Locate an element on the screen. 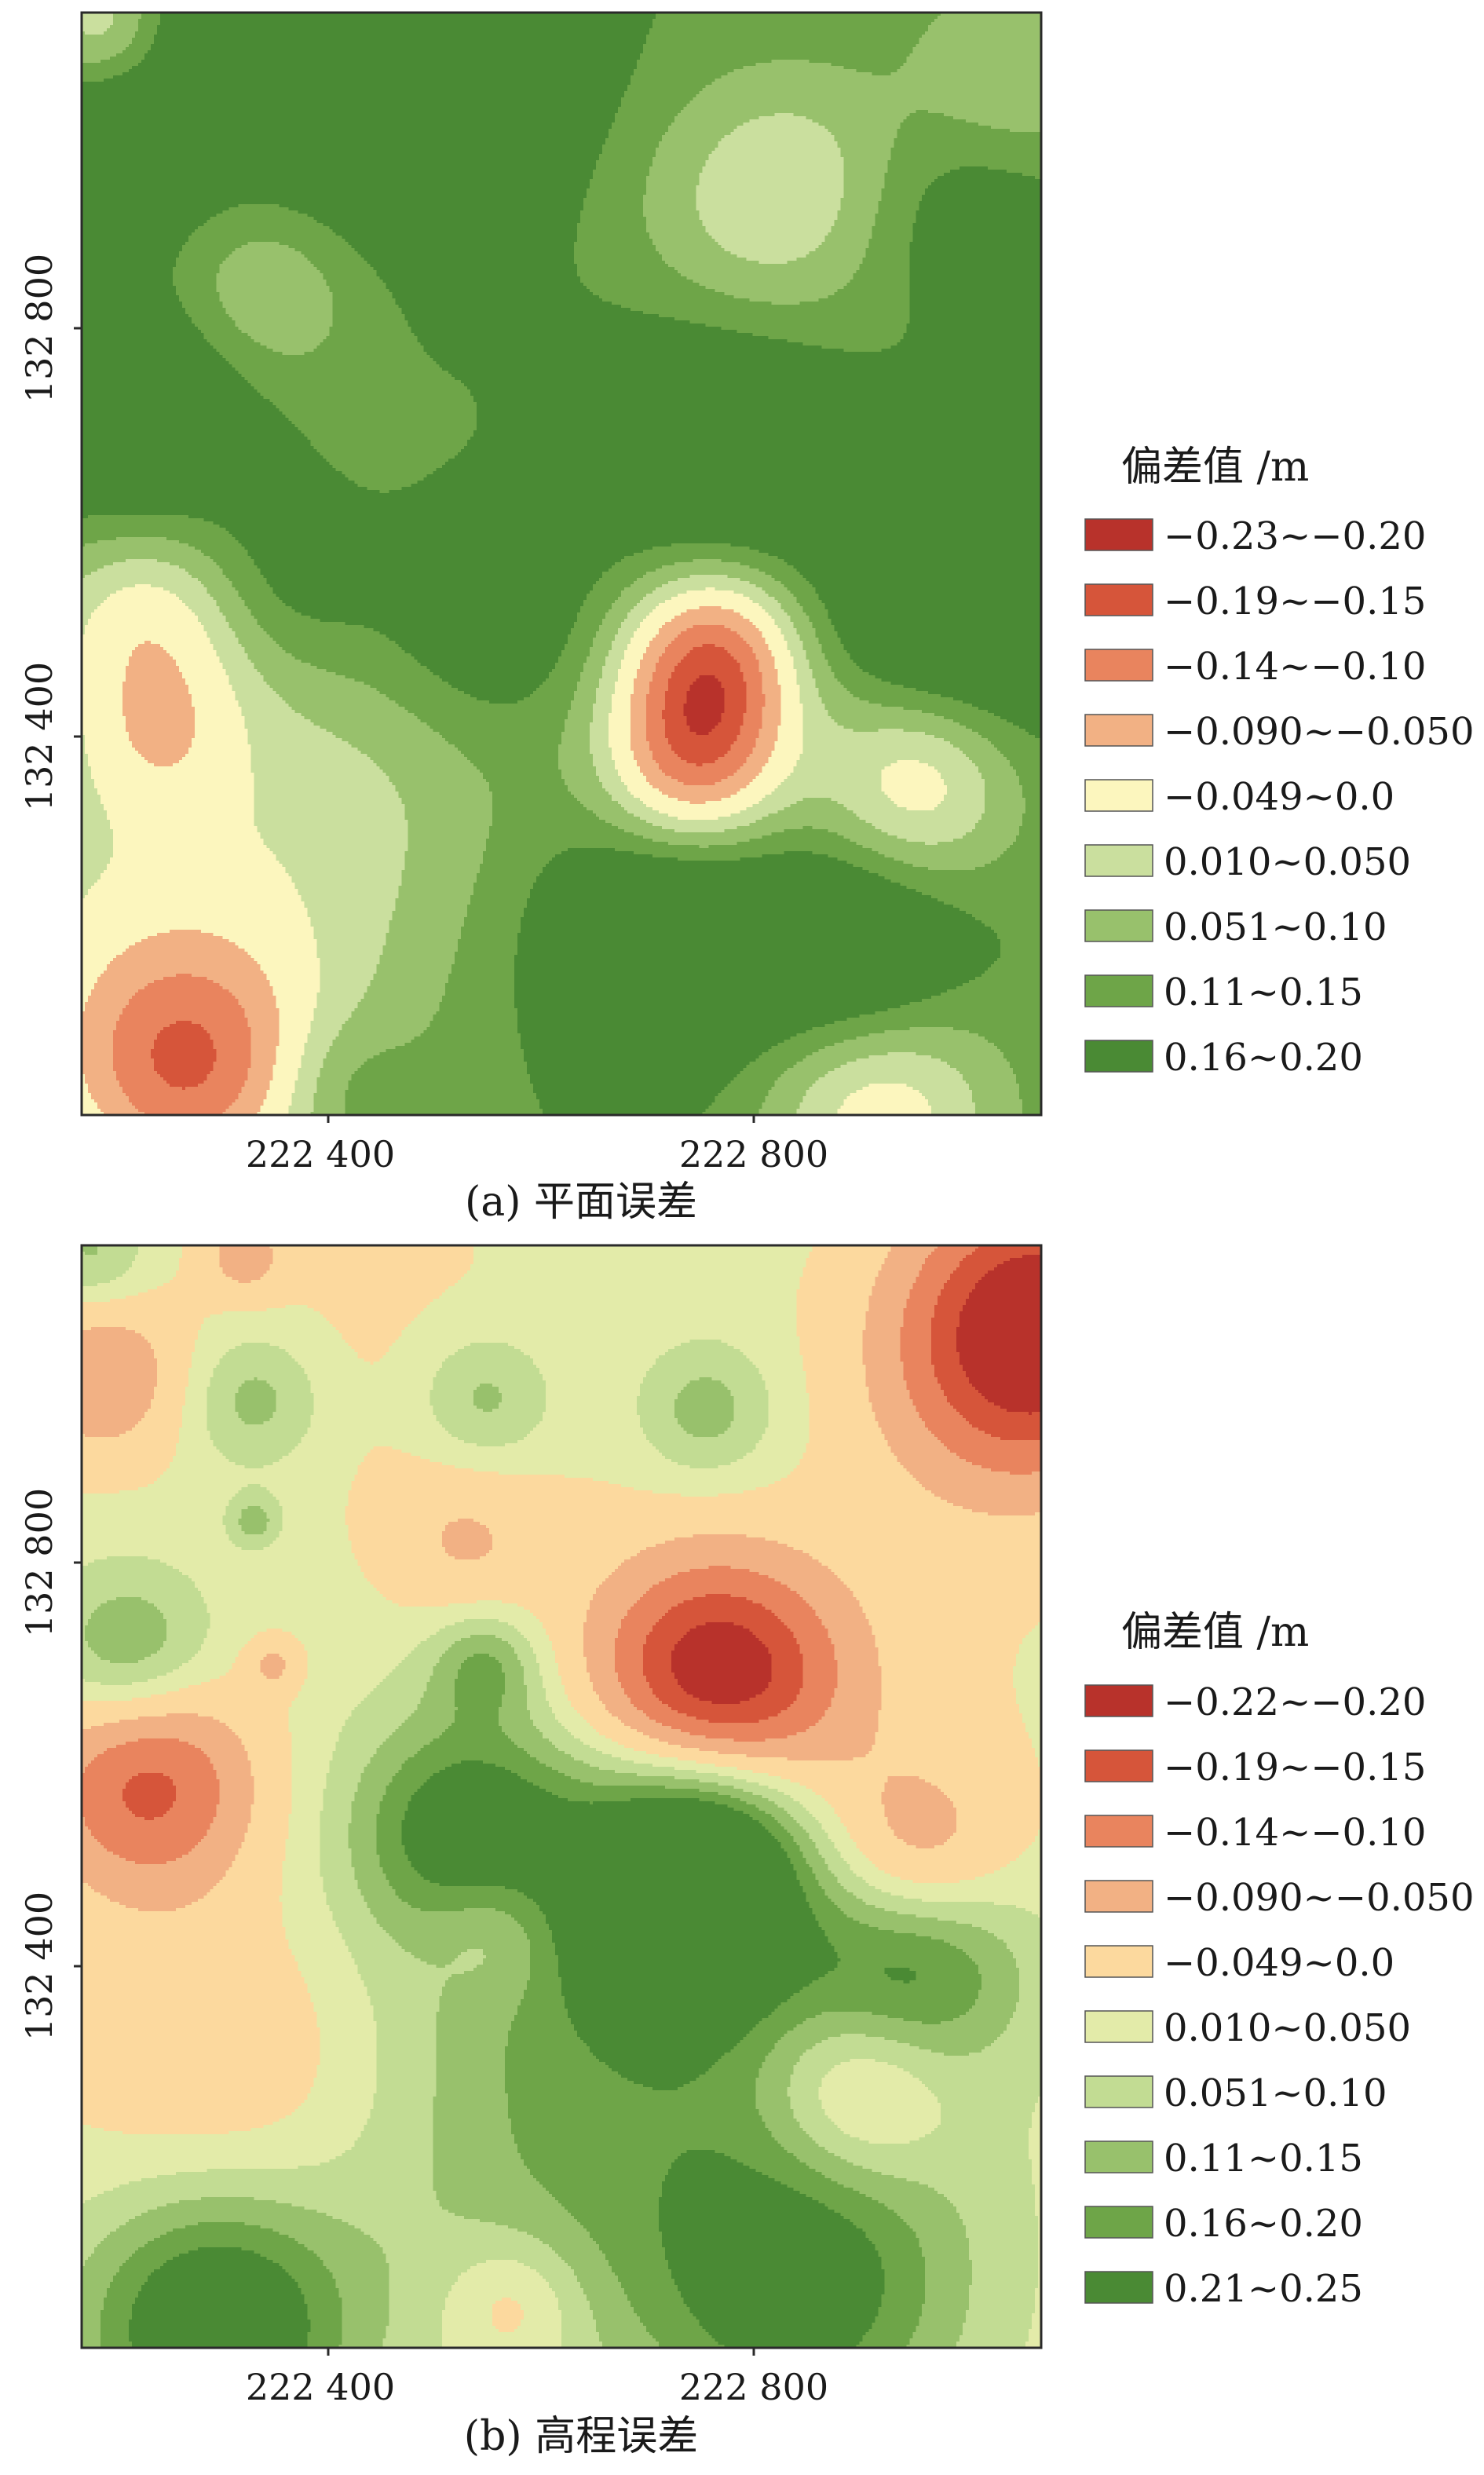 The image size is (1484, 2475). panel-a-legend-label: −0.14~−0.10 is located at coordinates (1295, 667).